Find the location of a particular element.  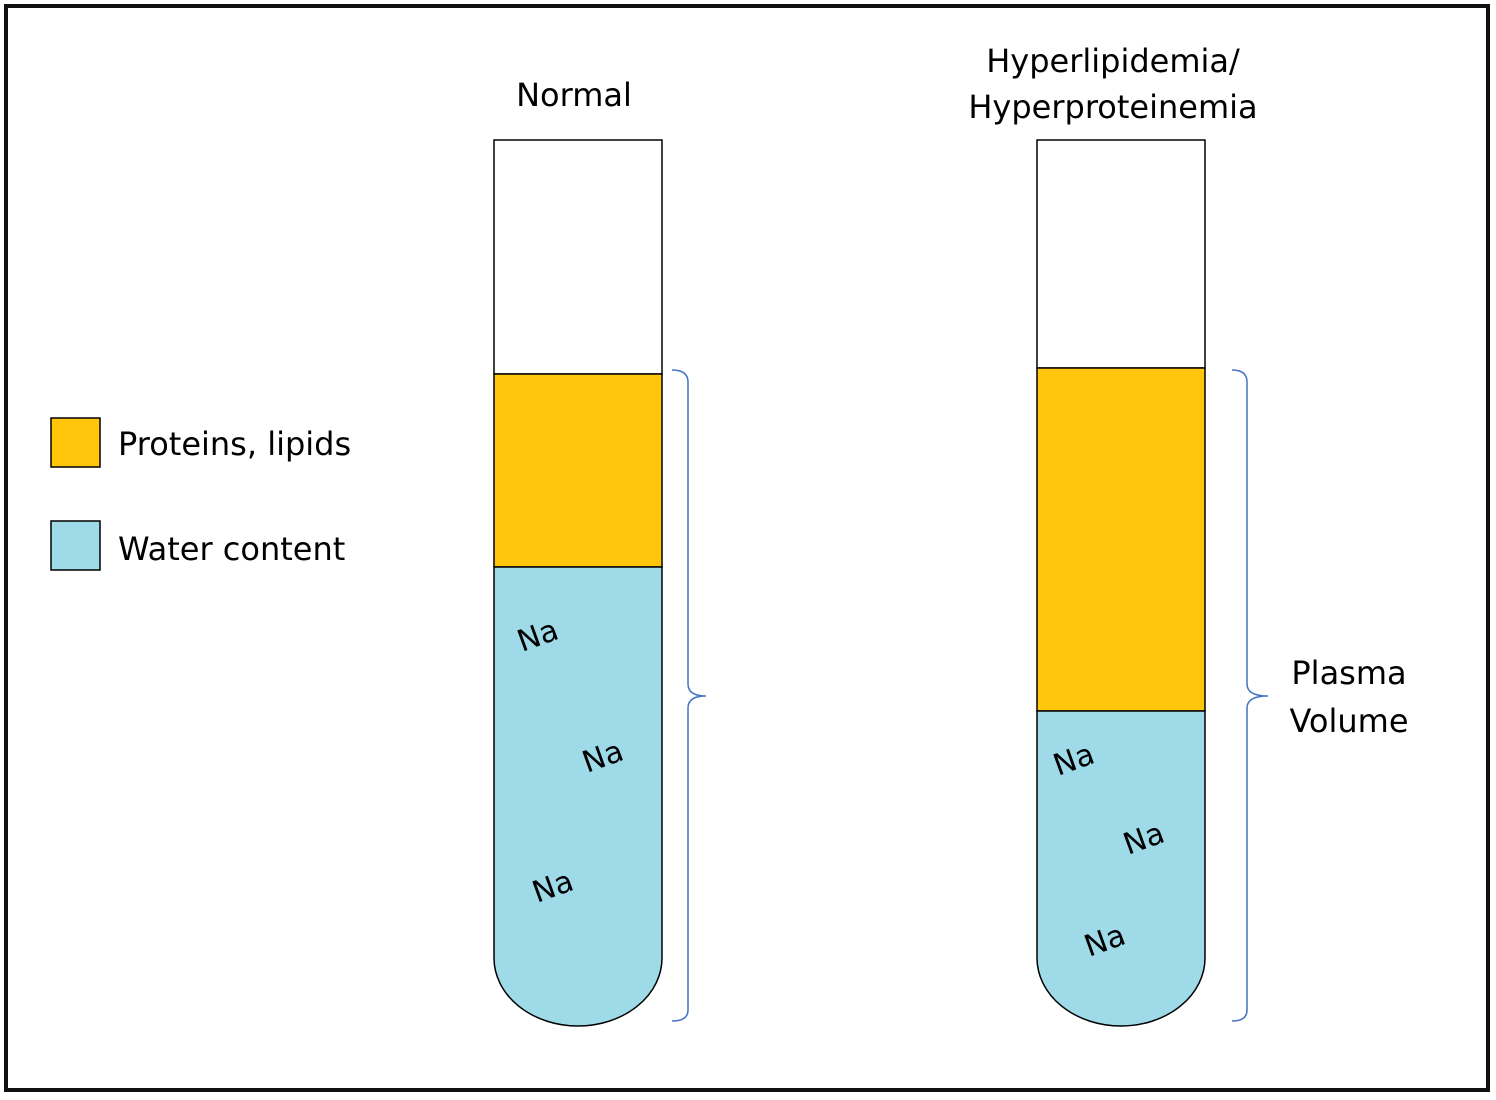

plasma-volume-label-line-1: Plasma is located at coordinates (1348, 673).